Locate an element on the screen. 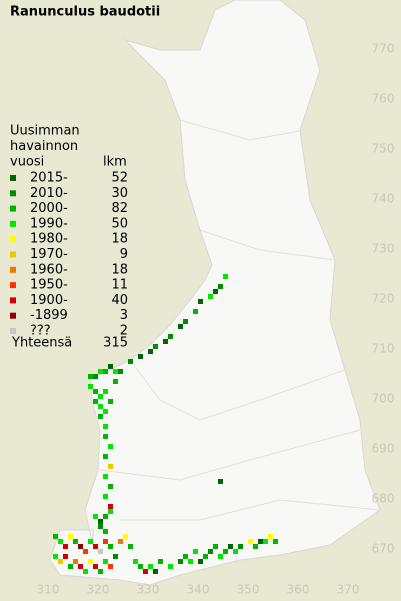 The image size is (401, 601). legend-label: 2015- is located at coordinates (49, 178).